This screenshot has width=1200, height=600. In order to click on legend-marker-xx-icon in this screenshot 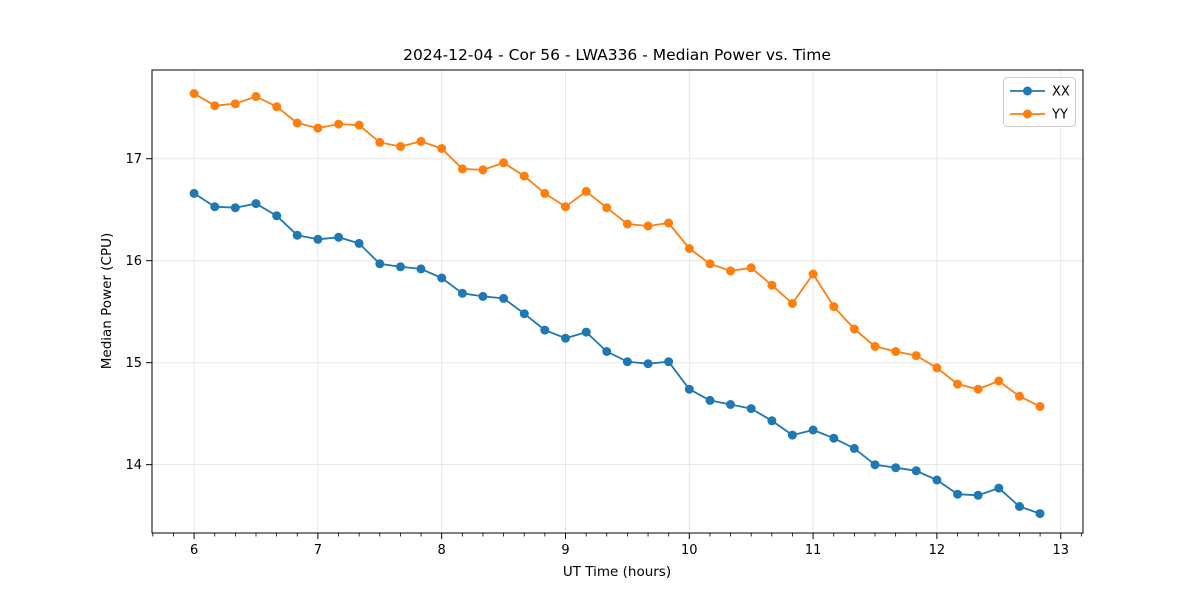, I will do `click(1027, 91)`.